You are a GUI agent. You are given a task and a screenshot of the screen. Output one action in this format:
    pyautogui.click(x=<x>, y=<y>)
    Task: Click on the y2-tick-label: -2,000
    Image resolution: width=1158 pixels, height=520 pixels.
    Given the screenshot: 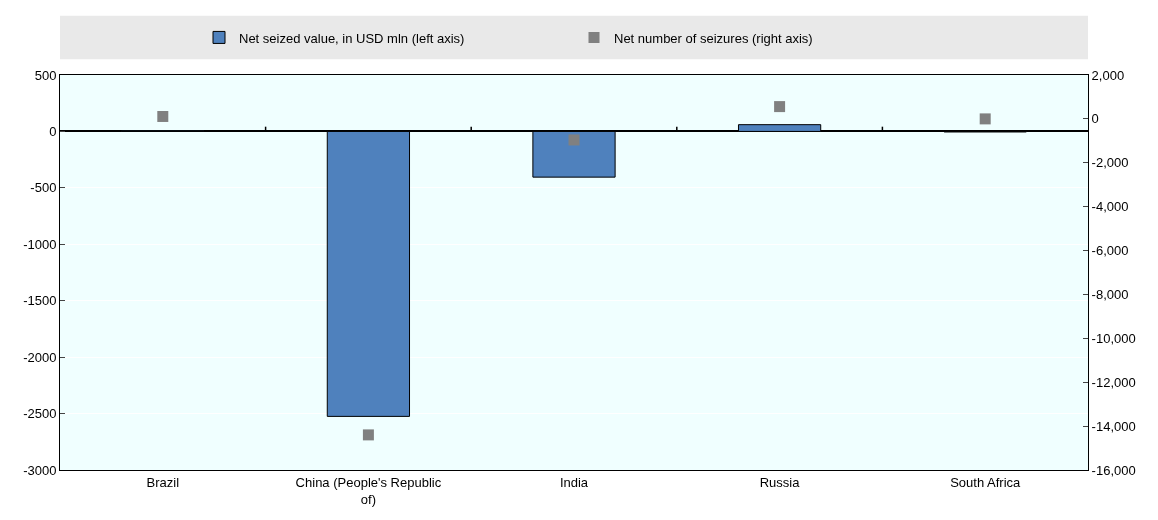 What is the action you would take?
    pyautogui.click(x=1110, y=163)
    